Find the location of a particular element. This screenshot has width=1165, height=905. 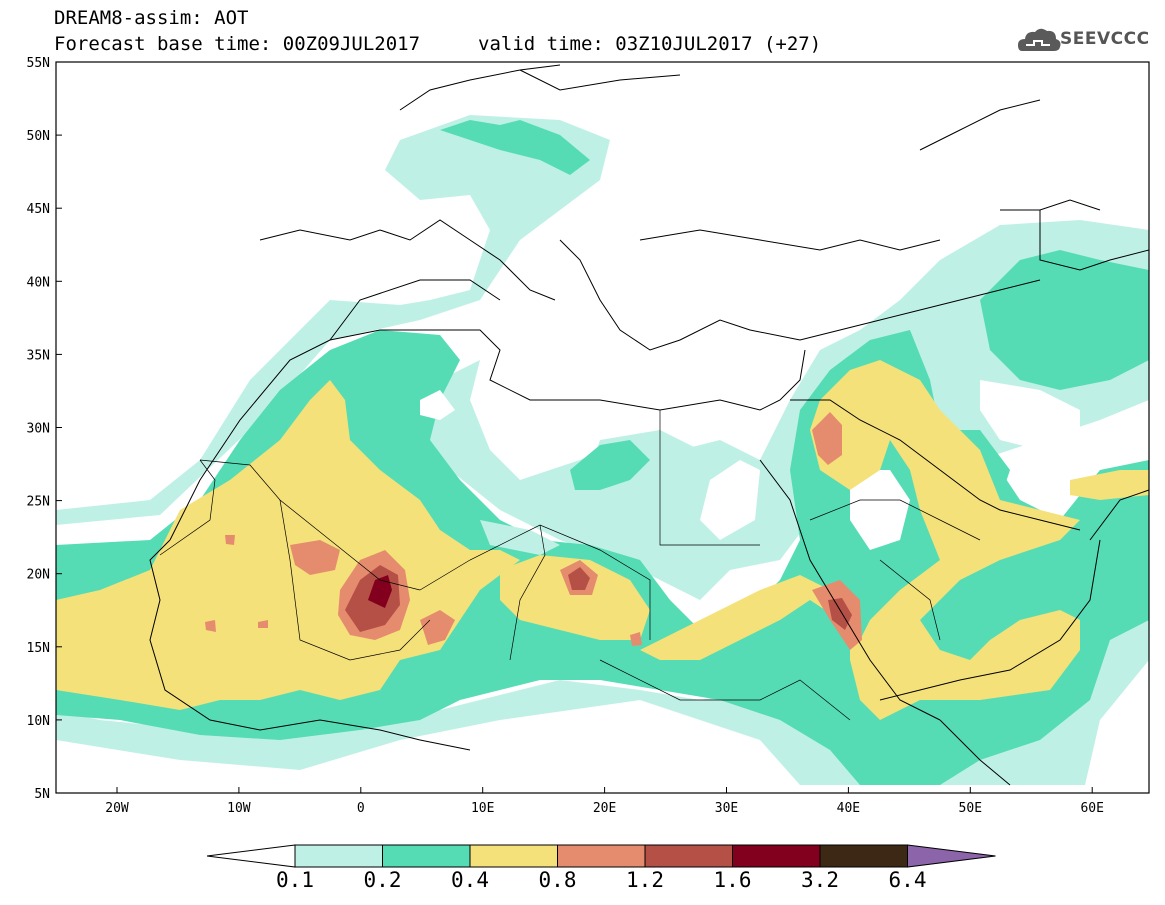

aot-below-threshold-region is located at coordinates (750, 467).